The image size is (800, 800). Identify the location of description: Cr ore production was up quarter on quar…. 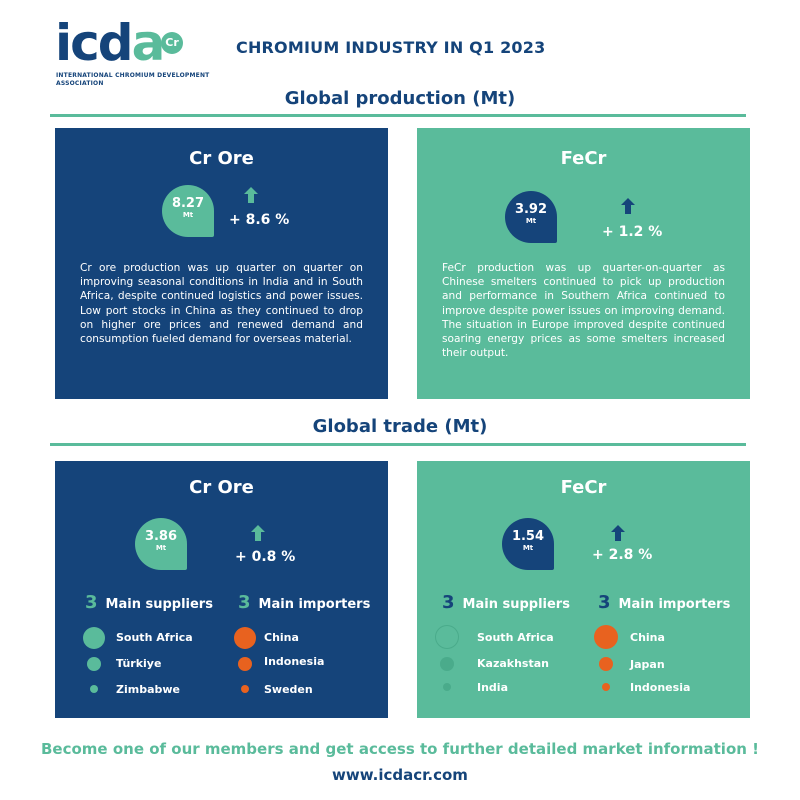
(221, 304).